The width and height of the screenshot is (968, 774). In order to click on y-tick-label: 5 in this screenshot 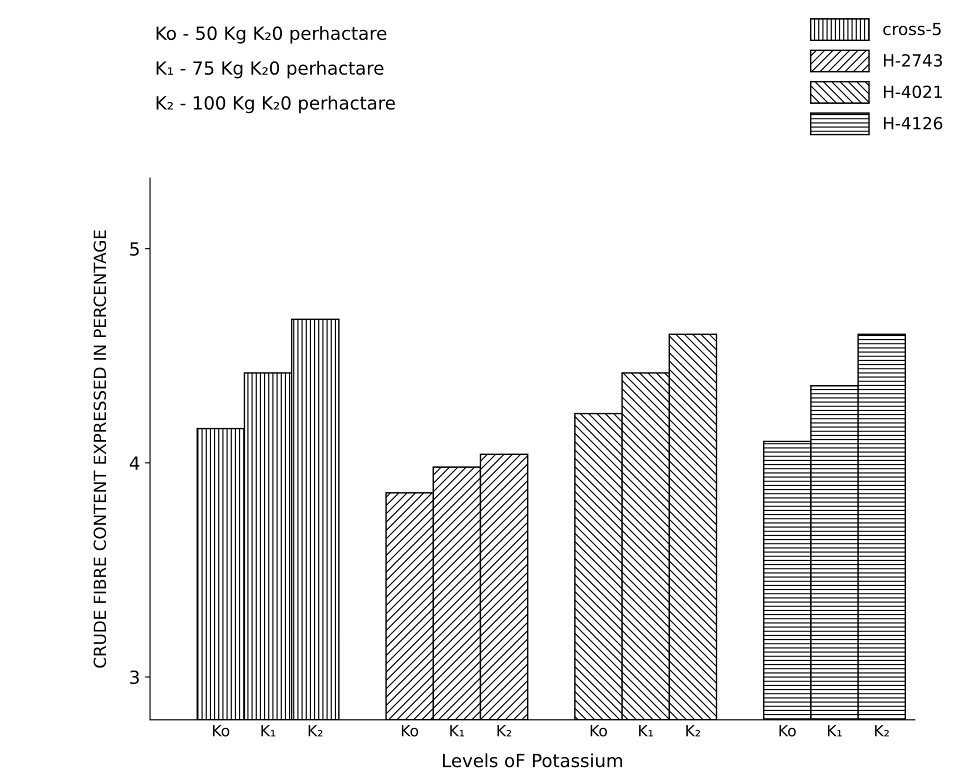, I will do `click(134, 249)`.